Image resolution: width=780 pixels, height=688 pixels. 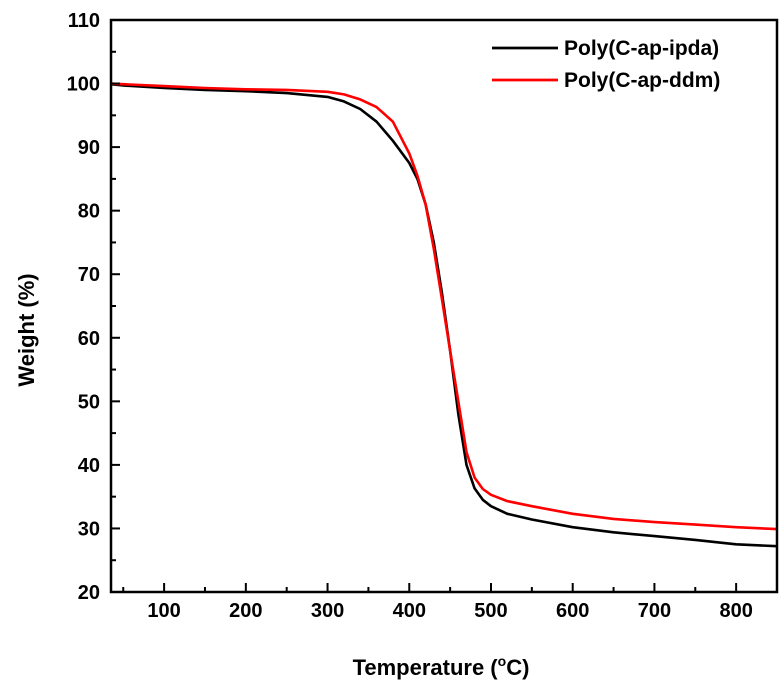 What do you see at coordinates (26, 329) in the screenshot?
I see `y-axis-label: Weight (%)` at bounding box center [26, 329].